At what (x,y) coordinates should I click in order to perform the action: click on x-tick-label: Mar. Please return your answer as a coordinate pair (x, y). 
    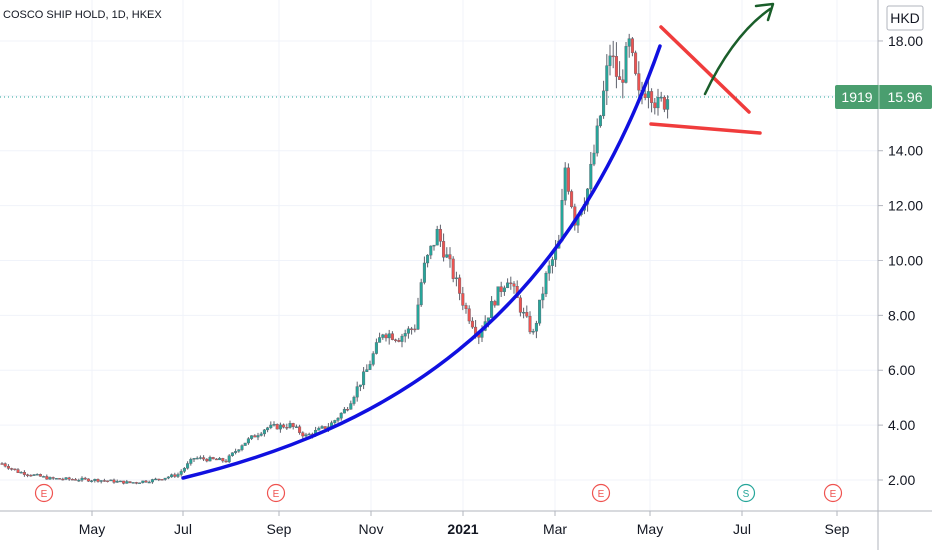
    Looking at the image, I should click on (555, 529).